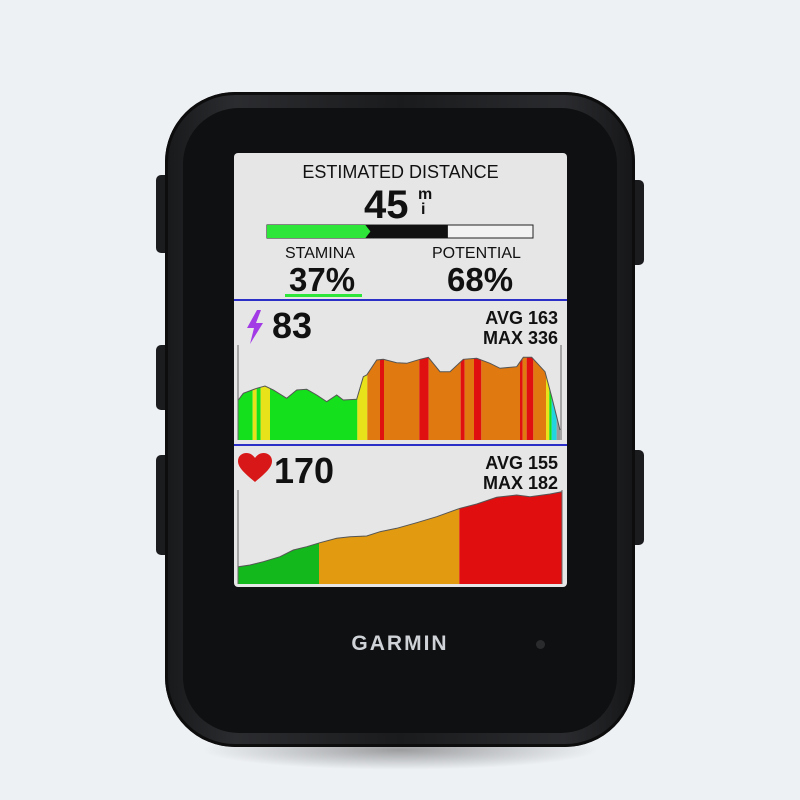 The width and height of the screenshot is (800, 800). Describe the element at coordinates (400, 231) in the screenshot. I see `distance-progress-bar` at that location.